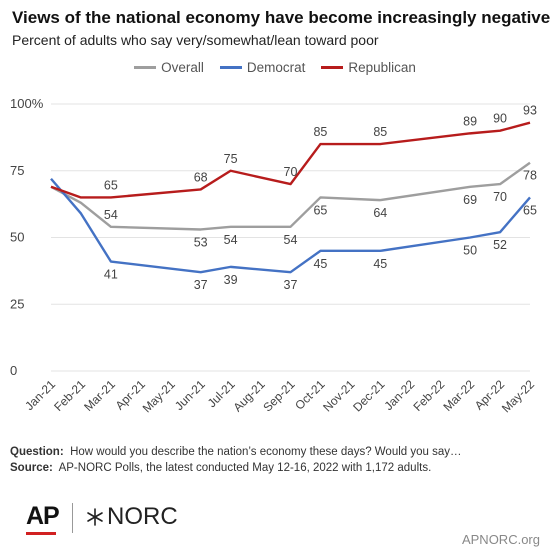 Image resolution: width=550 pixels, height=550 pixels. I want to click on data-label-republican: 65, so click(111, 185).